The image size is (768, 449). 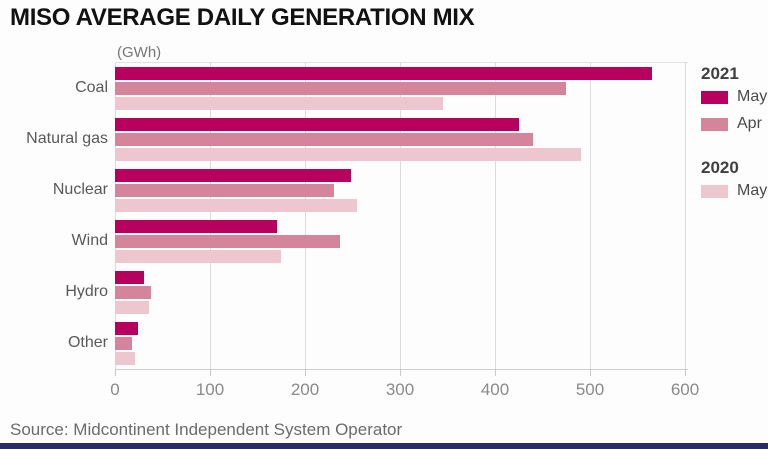 I want to click on category-label-coal: Coal, so click(x=91, y=87).